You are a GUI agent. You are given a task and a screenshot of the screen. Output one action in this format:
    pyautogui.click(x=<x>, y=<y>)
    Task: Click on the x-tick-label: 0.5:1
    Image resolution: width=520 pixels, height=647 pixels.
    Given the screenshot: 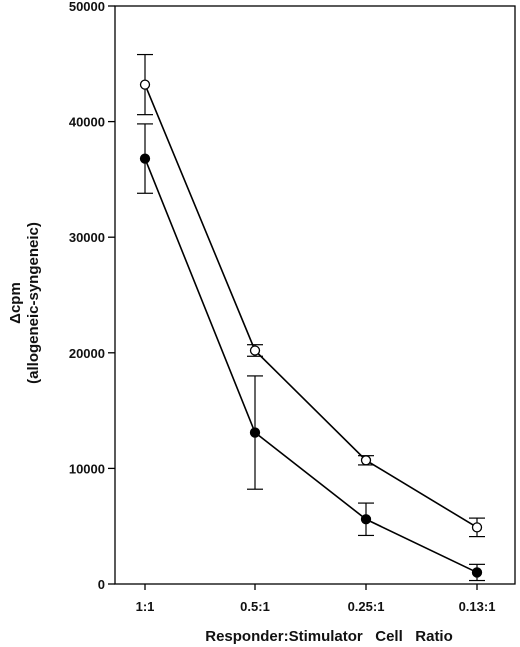 What is the action you would take?
    pyautogui.click(x=255, y=606)
    